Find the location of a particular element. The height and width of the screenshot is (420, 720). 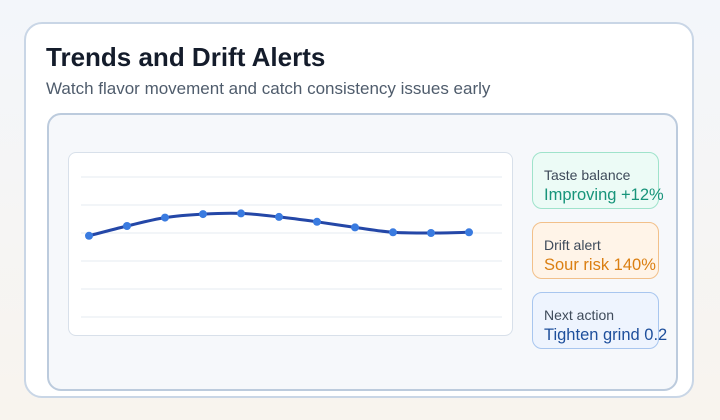

taste-balance-value: Improving +12% is located at coordinates (604, 195).